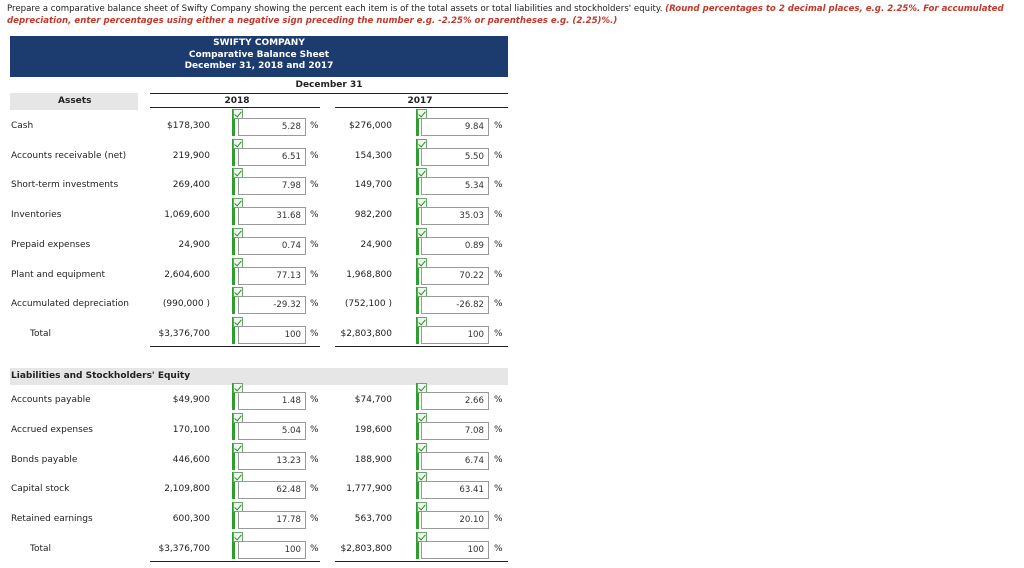 Image resolution: width=1024 pixels, height=568 pixels. Describe the element at coordinates (272, 550) in the screenshot. I see `liability-percent-input-2018: 100` at that location.